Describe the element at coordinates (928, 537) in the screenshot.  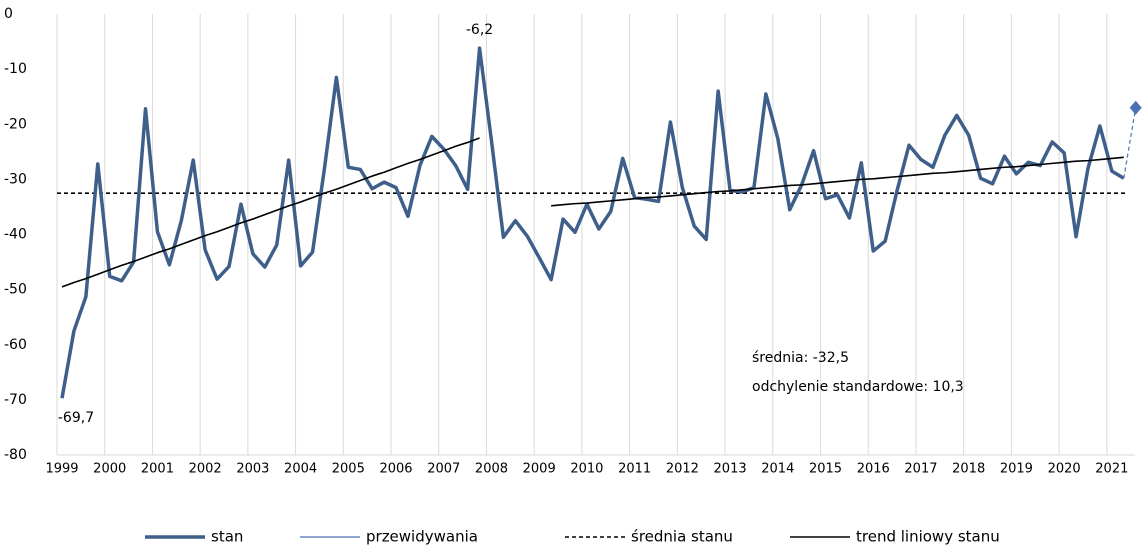
I see `legend-label: trend liniowy stanu` at that location.